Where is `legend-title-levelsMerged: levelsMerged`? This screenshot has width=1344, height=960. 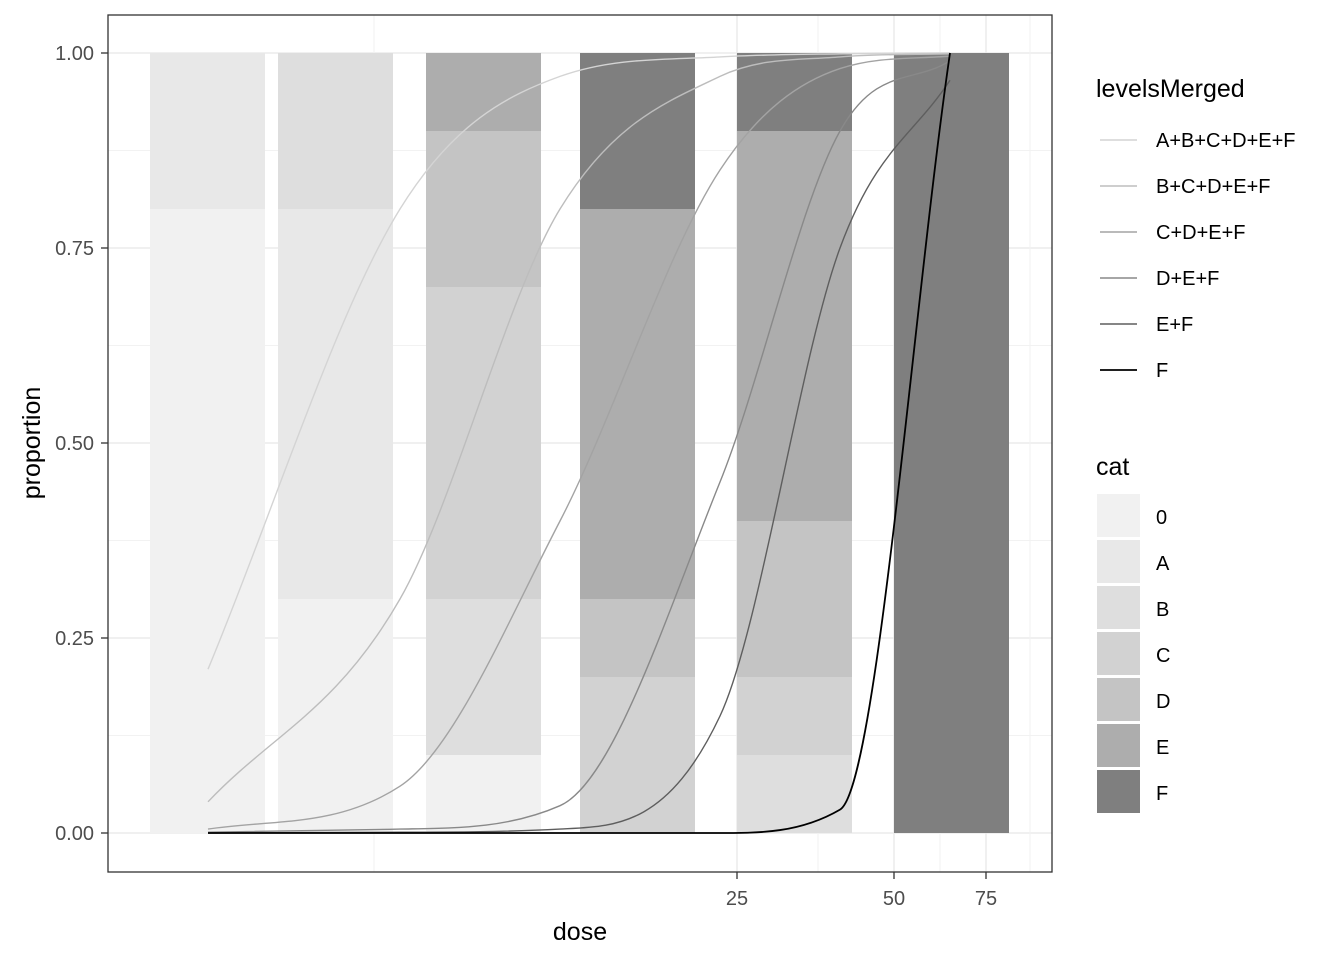 legend-title-levelsMerged: levelsMerged is located at coordinates (1170, 89).